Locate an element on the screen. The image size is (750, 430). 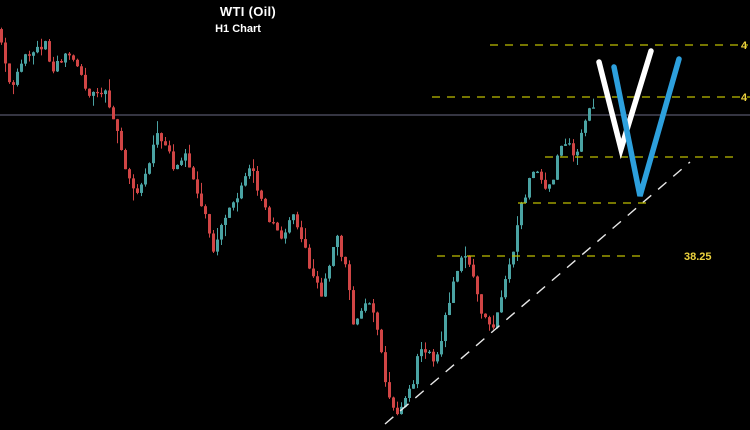
chart-timeframe: H1 Chart is located at coordinates (238, 29).